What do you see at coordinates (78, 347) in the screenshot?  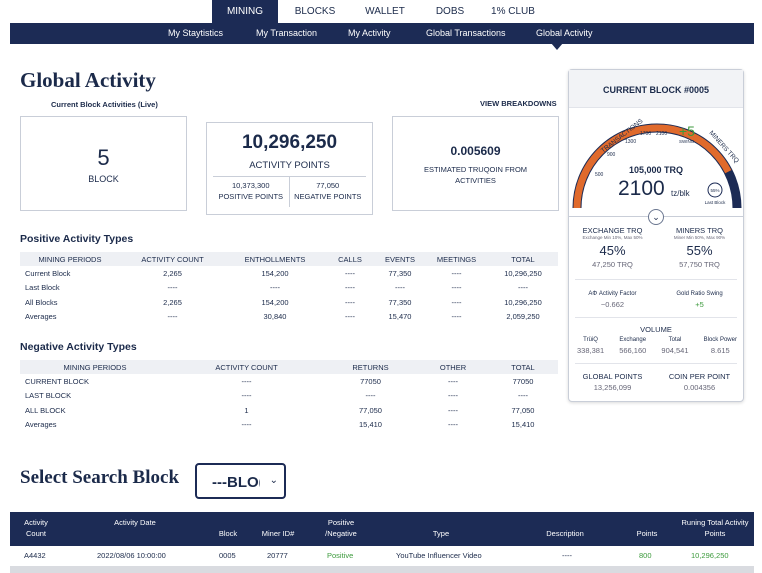 I see `negative-activity-title: Negative Activity Types` at bounding box center [78, 347].